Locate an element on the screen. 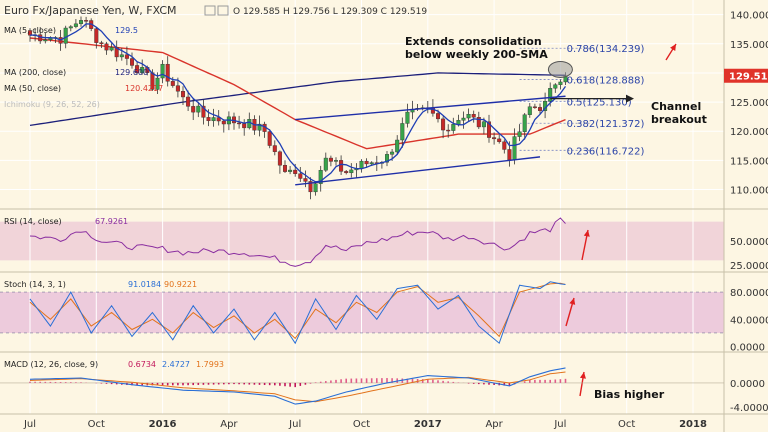 The image size is (768, 432). settings-icon is located at coordinates (223, 10).